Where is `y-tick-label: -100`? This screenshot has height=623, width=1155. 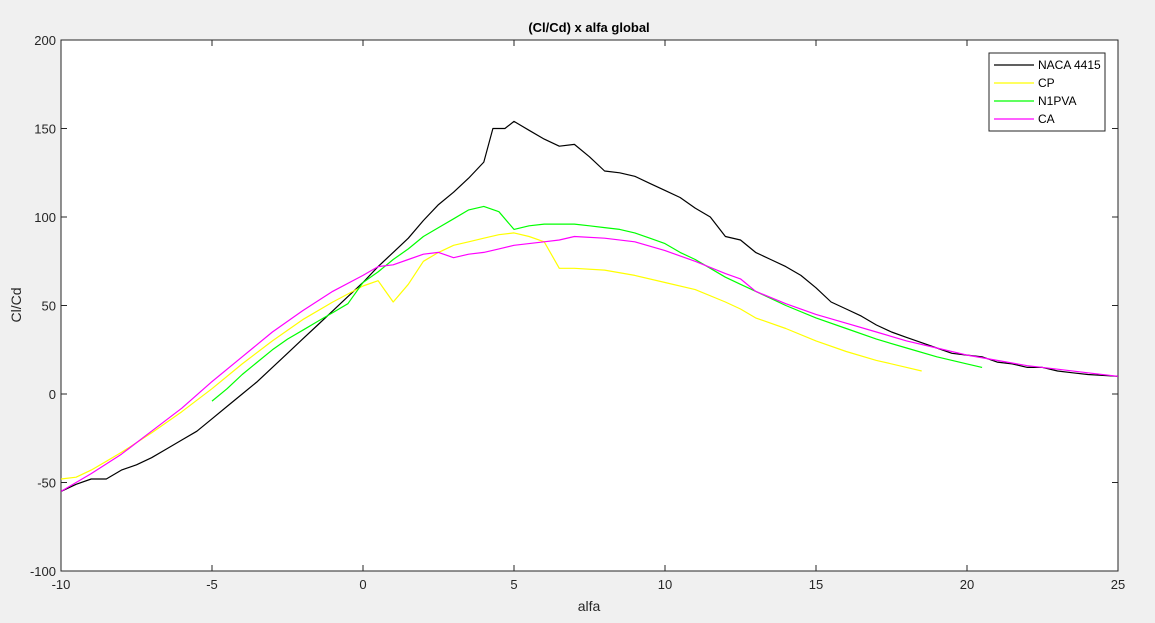
y-tick-label: -100 is located at coordinates (43, 571).